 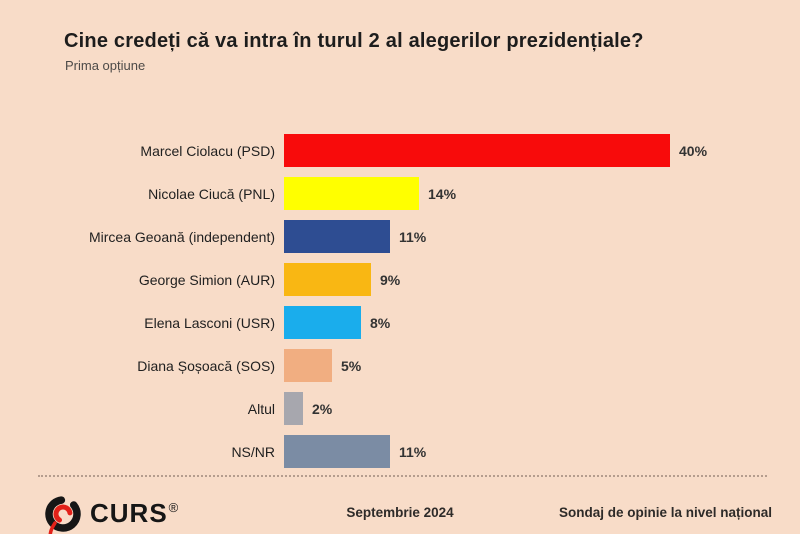 What do you see at coordinates (400, 322) in the screenshot?
I see `bar-row: Elena Lasconi (USR) 8%` at bounding box center [400, 322].